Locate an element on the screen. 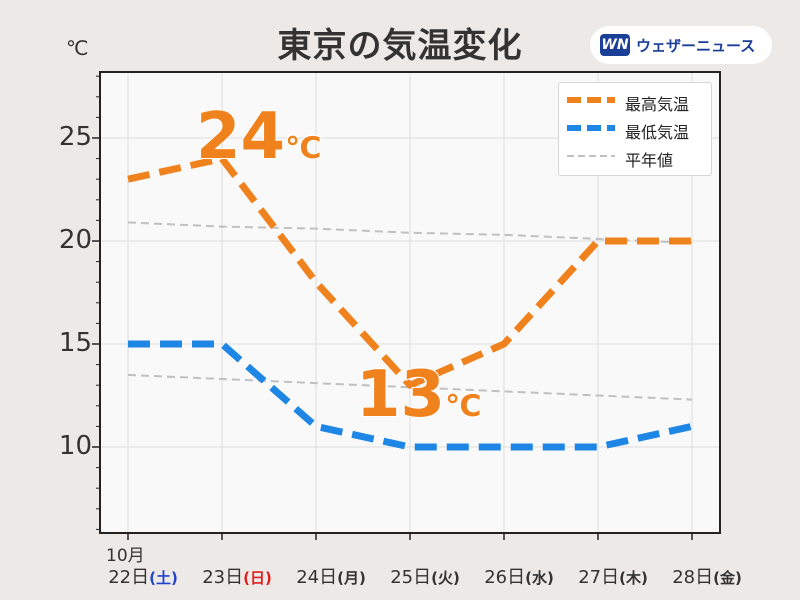  annotation-min-high-value: 13 is located at coordinates (400, 395).